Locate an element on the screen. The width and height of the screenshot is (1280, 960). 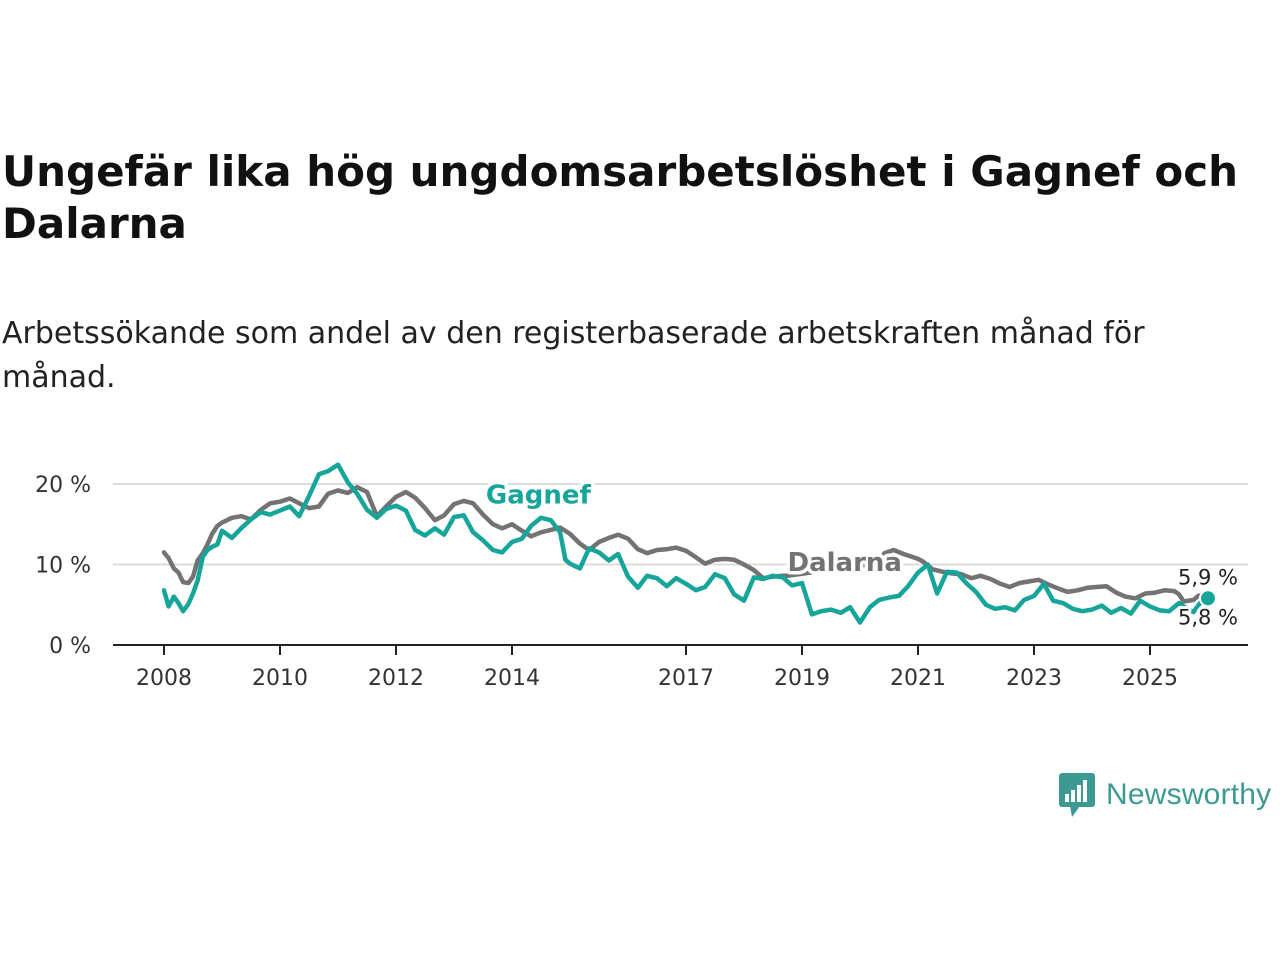
end-value-label-gagnef: 5,8 % is located at coordinates (1208, 617).